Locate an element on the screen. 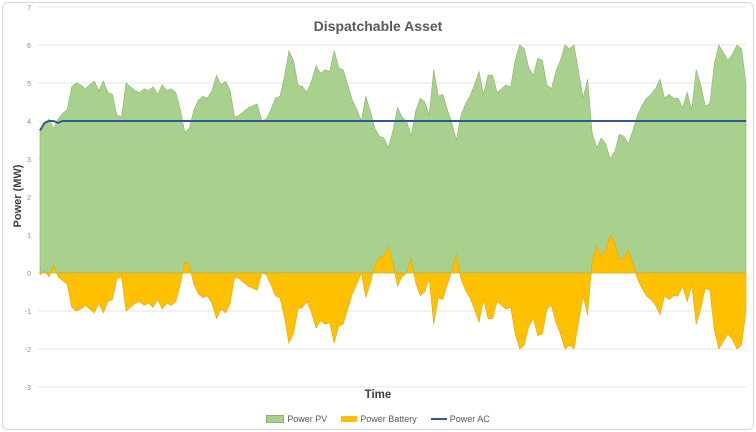 The image size is (756, 432). ac-line-series is located at coordinates (392, 126).